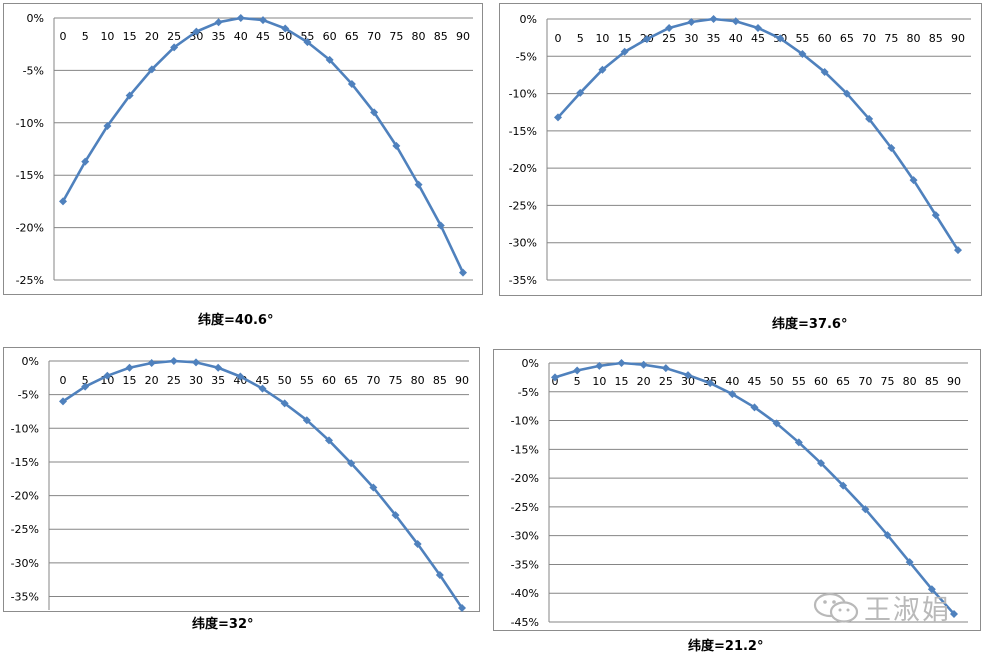  I want to click on x-tick-label: 45, so click(758, 38).